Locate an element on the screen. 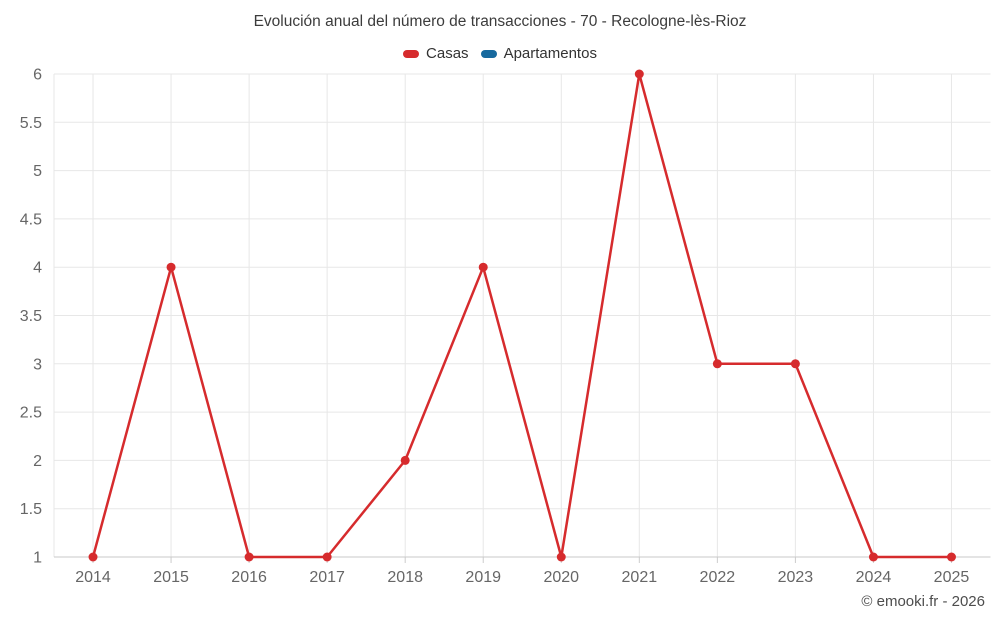 This screenshot has height=625, width=1000. x-axis-label: 2017 is located at coordinates (327, 577).